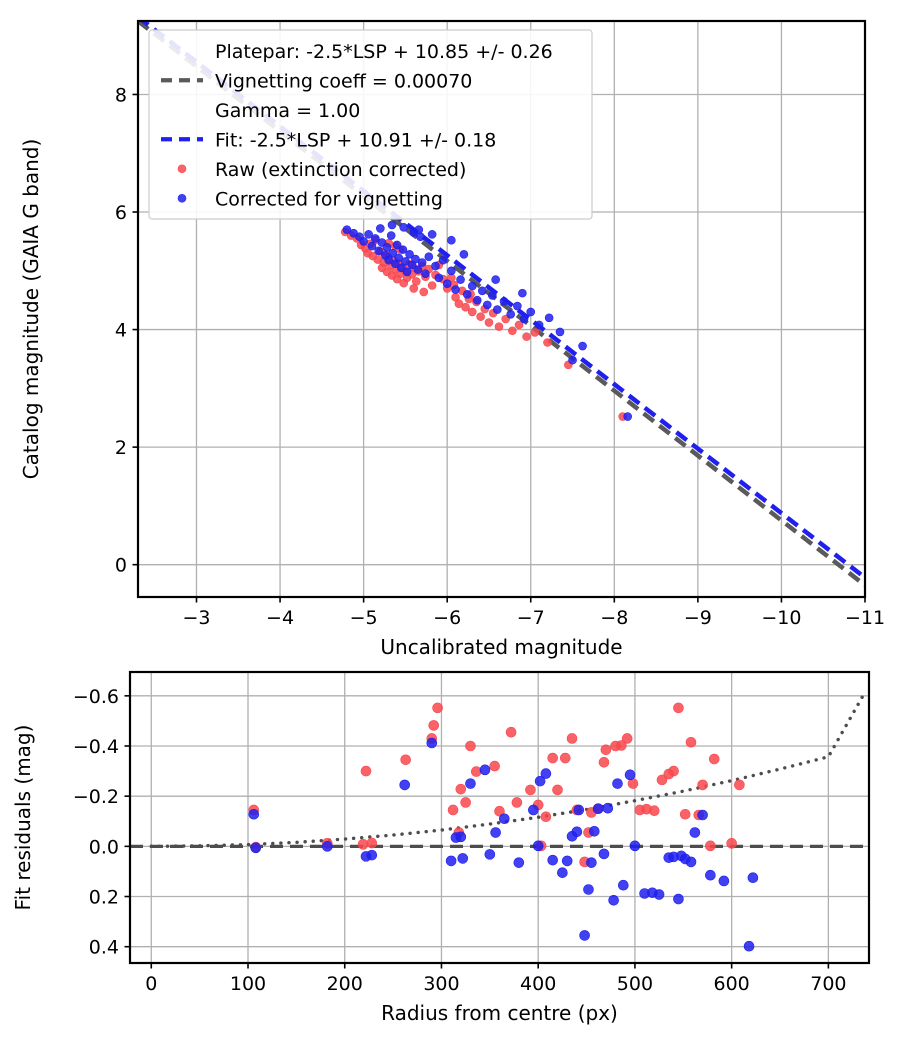  I want to click on x-tick-label: 400, so click(538, 984).